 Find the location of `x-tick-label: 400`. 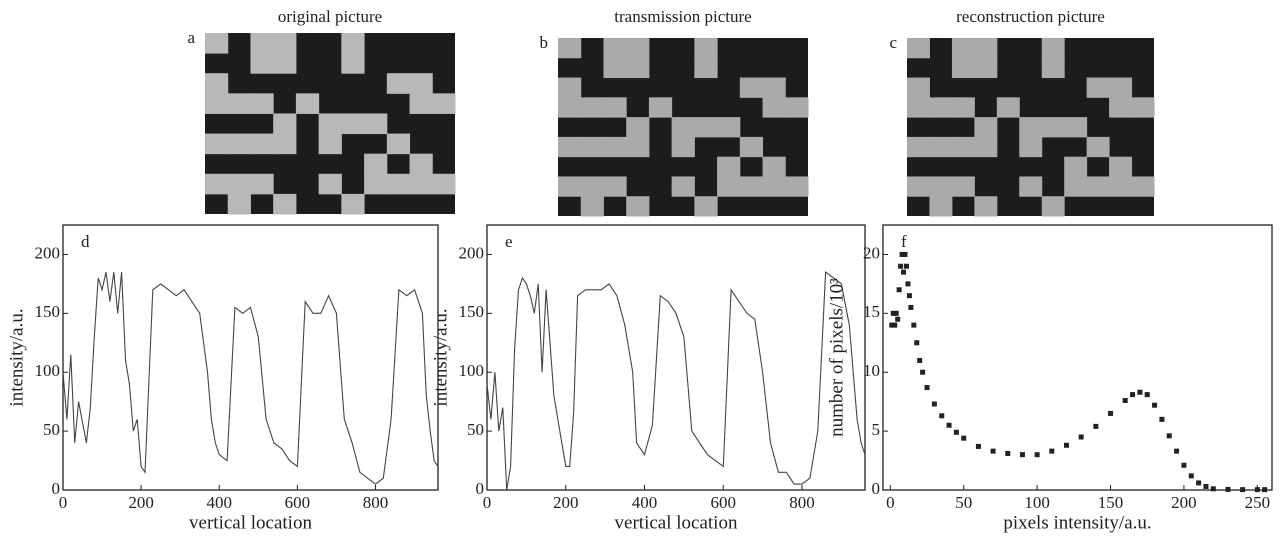

x-tick-label: 400 is located at coordinates (645, 502).